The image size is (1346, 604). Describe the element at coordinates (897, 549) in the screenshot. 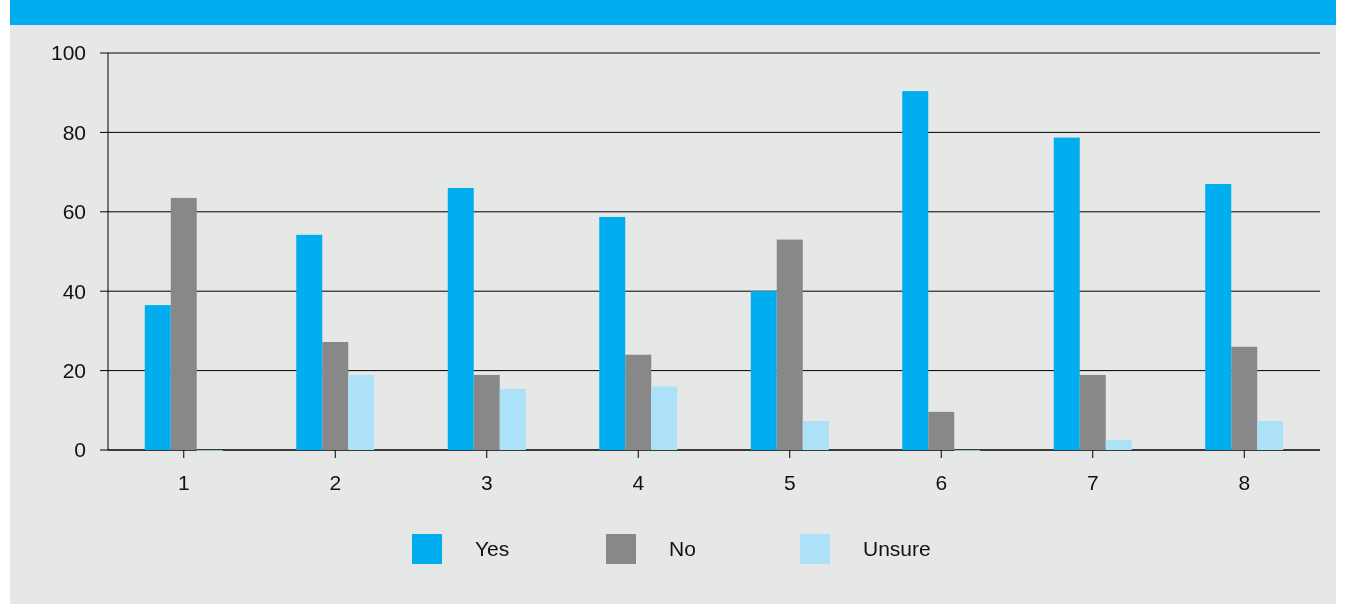

I see `legend-label: Unsure` at that location.